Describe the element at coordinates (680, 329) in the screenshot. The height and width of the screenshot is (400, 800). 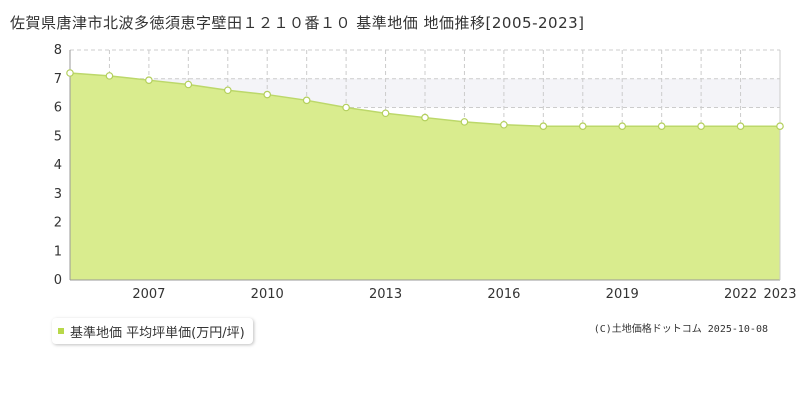
I see `copyright-text: (C)土地価格ドットコム 2025-10-08` at that location.